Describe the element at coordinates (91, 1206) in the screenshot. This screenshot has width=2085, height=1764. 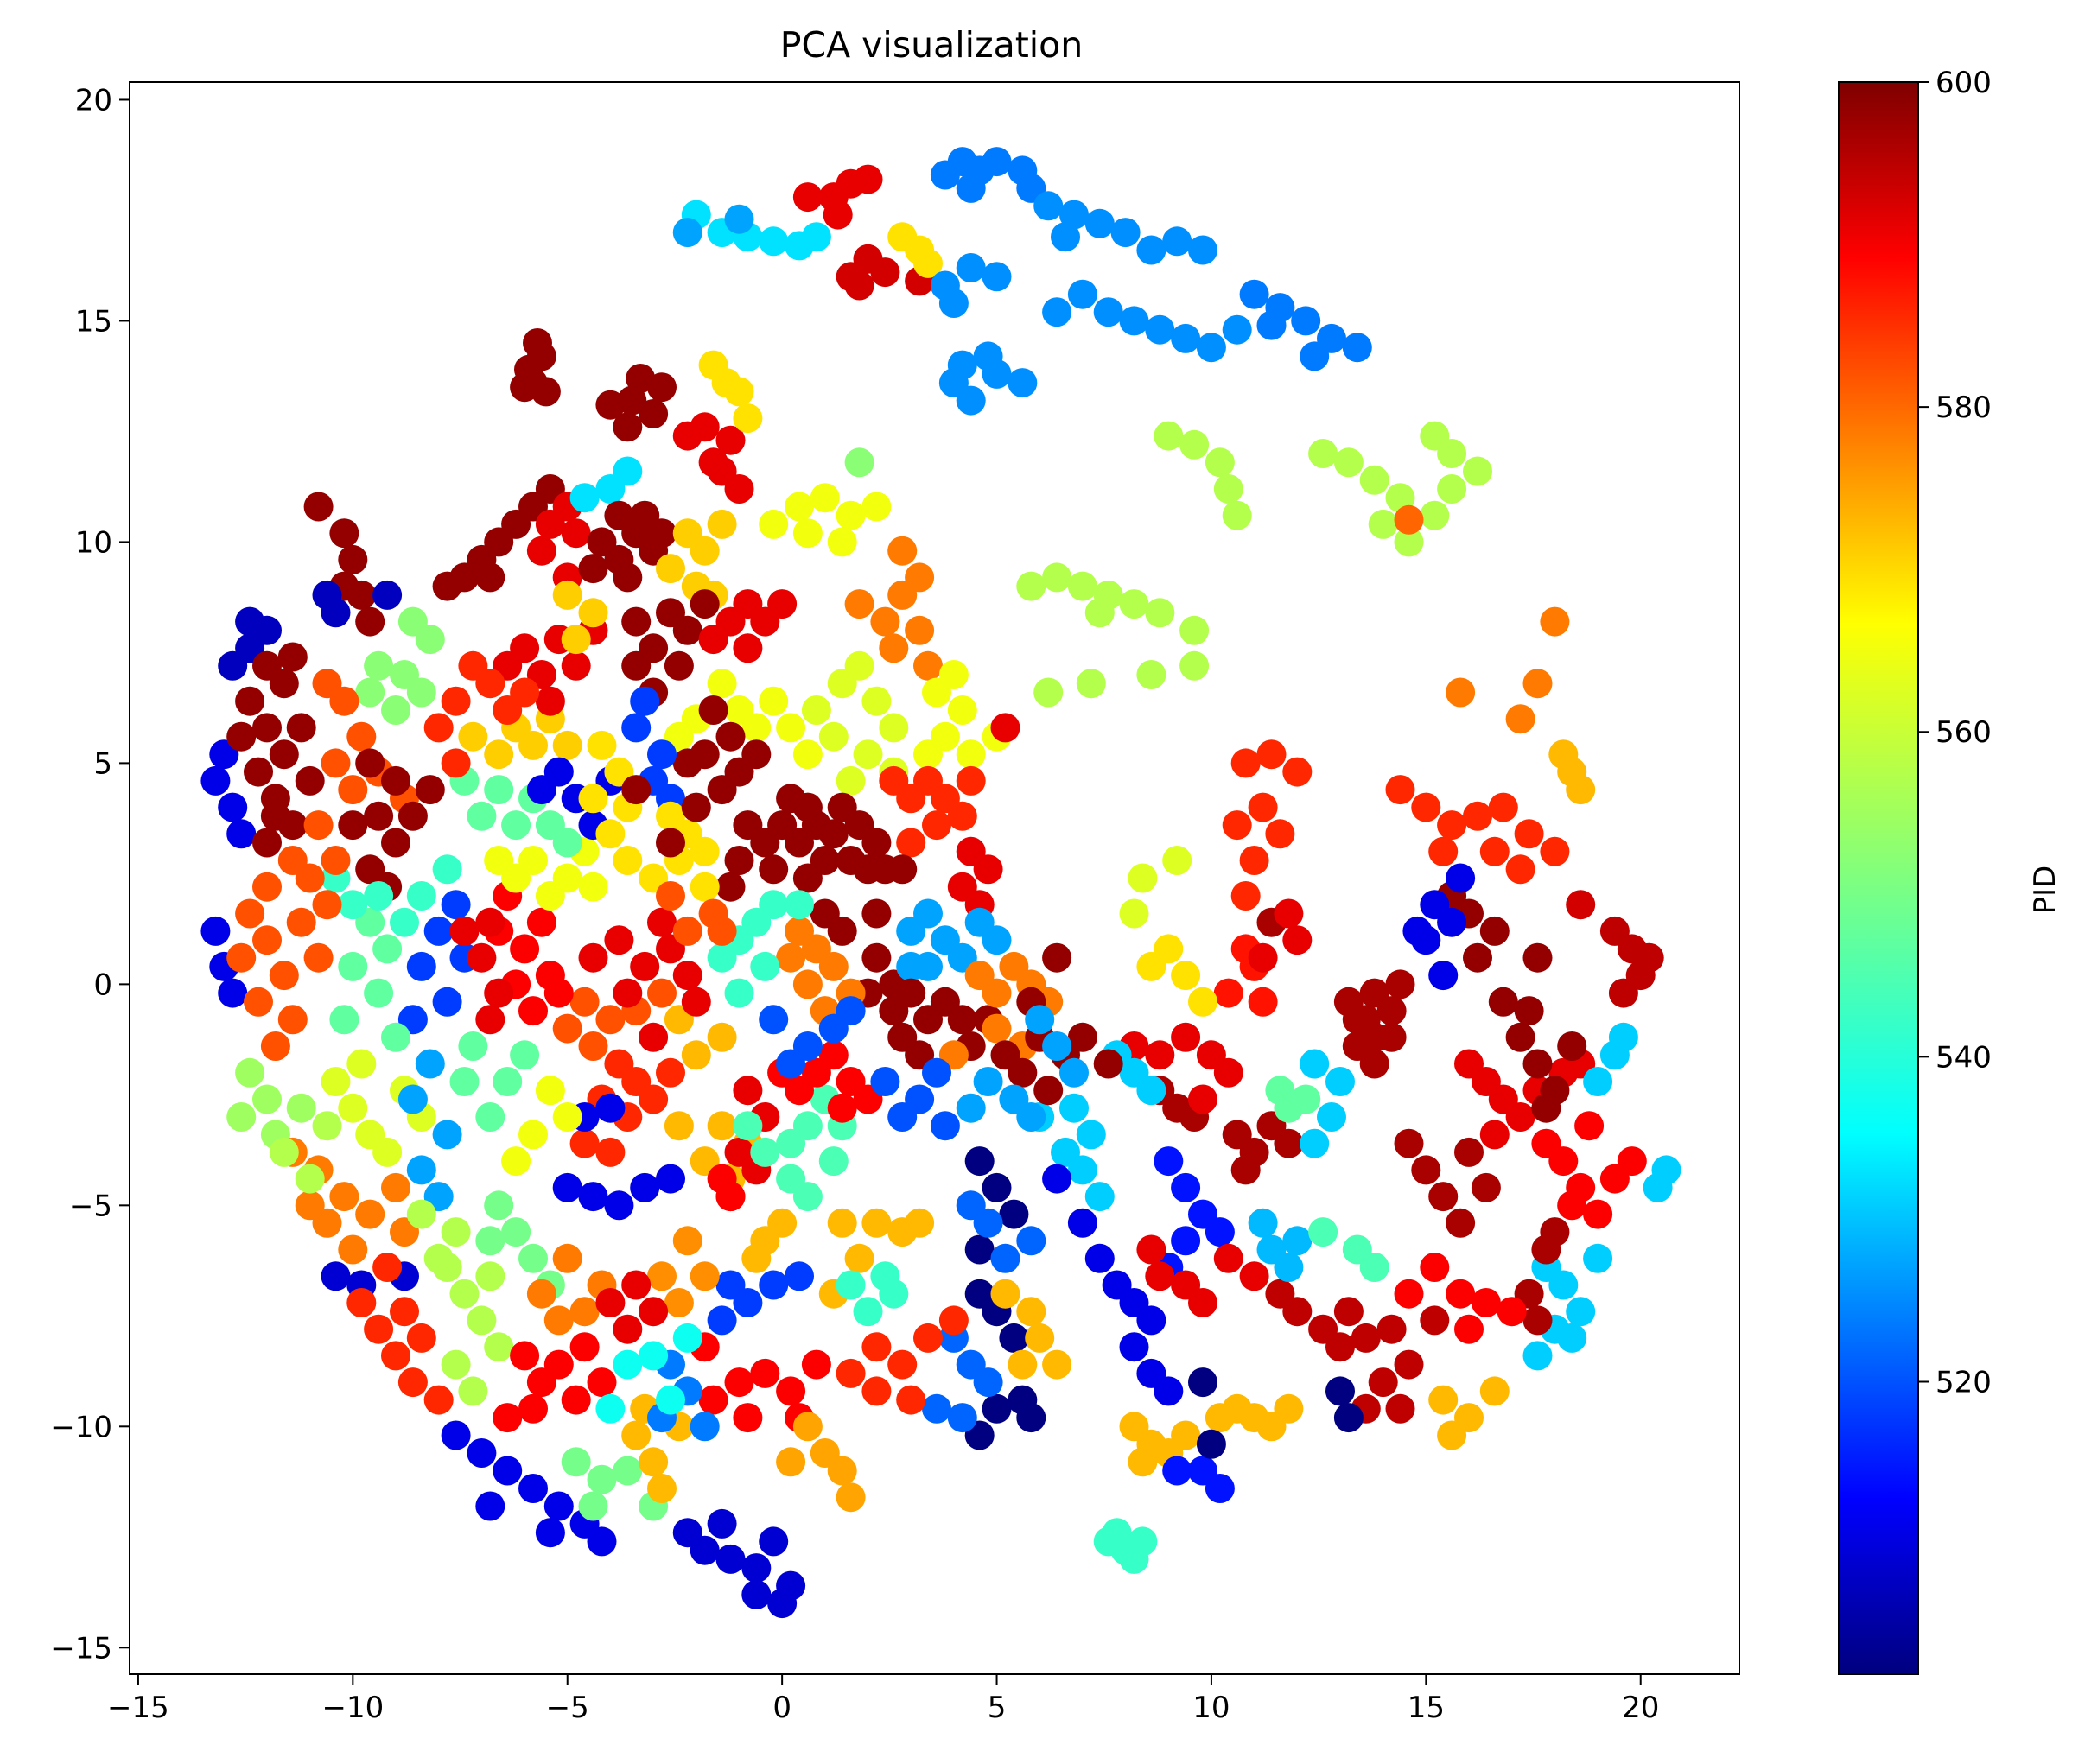
I see `y-tick-label: −5` at that location.